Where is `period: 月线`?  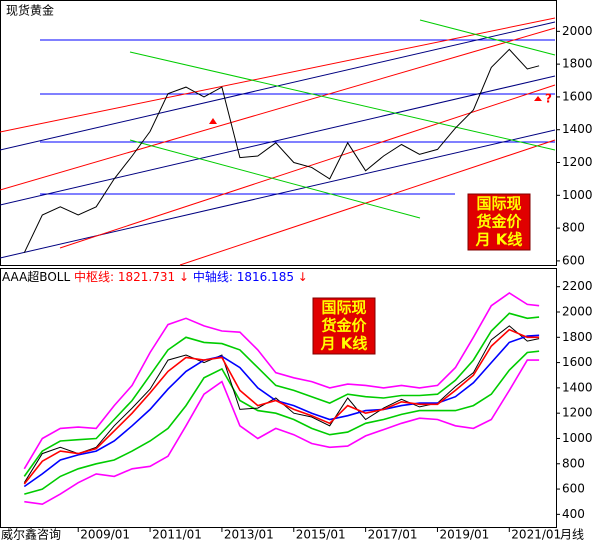 period: 月线 is located at coordinates (572, 534).